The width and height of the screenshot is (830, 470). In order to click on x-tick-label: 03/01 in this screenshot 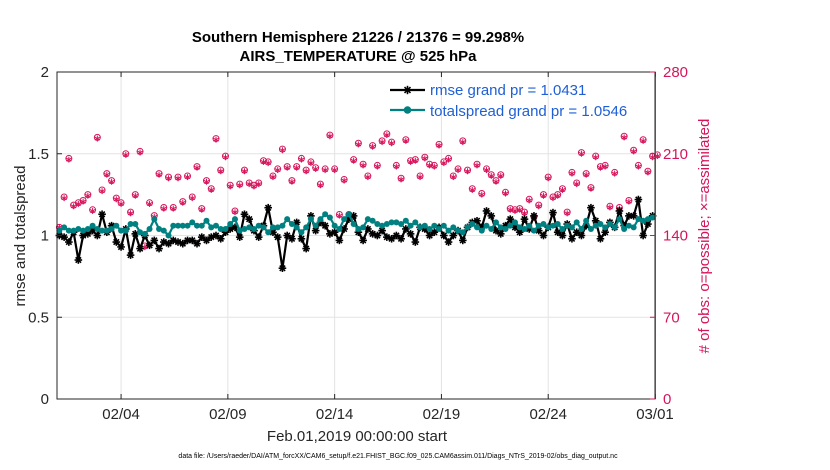, I will do `click(655, 414)`.